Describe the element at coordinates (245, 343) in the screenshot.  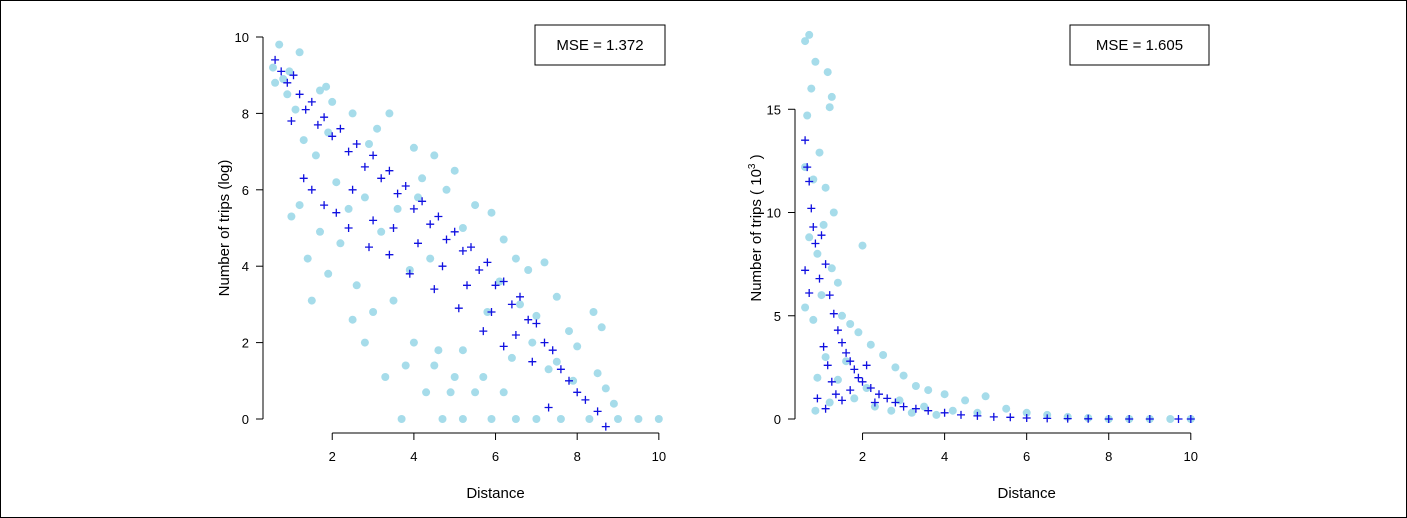
I see `y-tick-label: 2` at that location.